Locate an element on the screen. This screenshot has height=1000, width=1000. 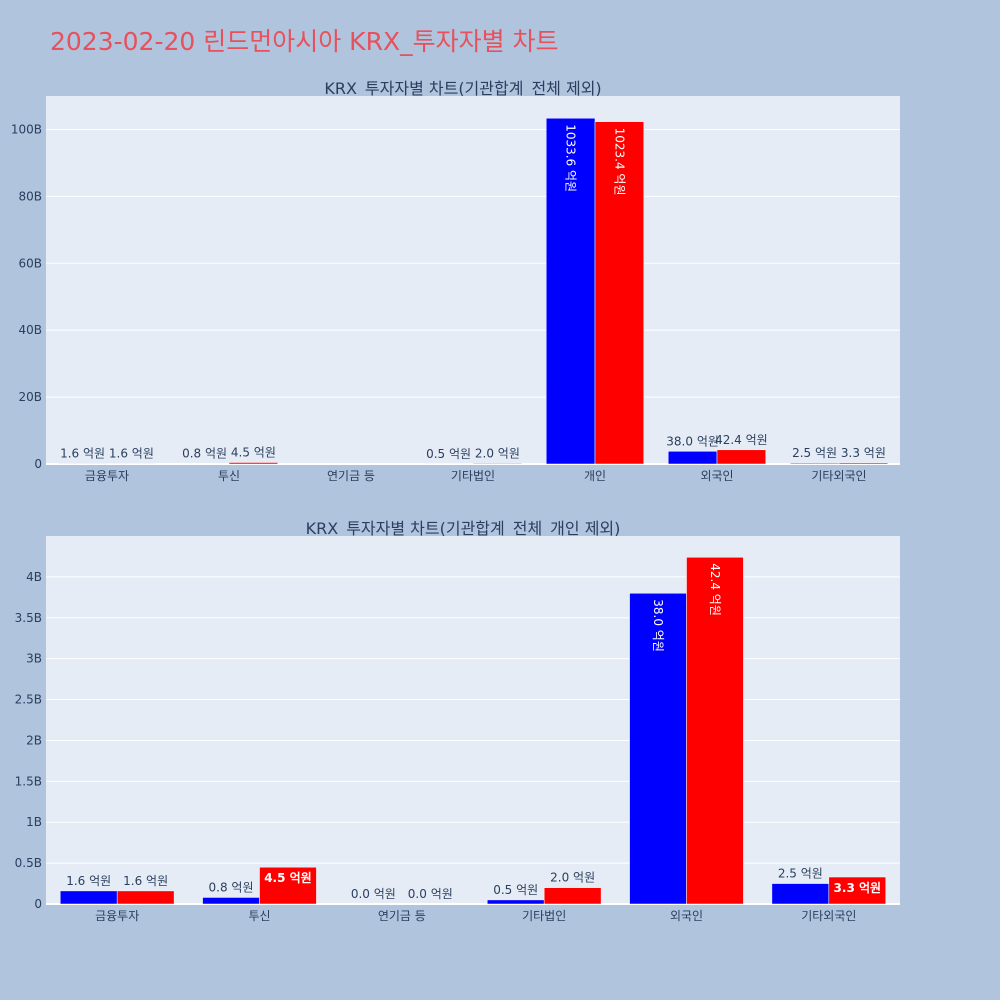
chart-title: KRX_투자자별 차트(기관합계_전체_개인 제외) is located at coordinates (463, 529).